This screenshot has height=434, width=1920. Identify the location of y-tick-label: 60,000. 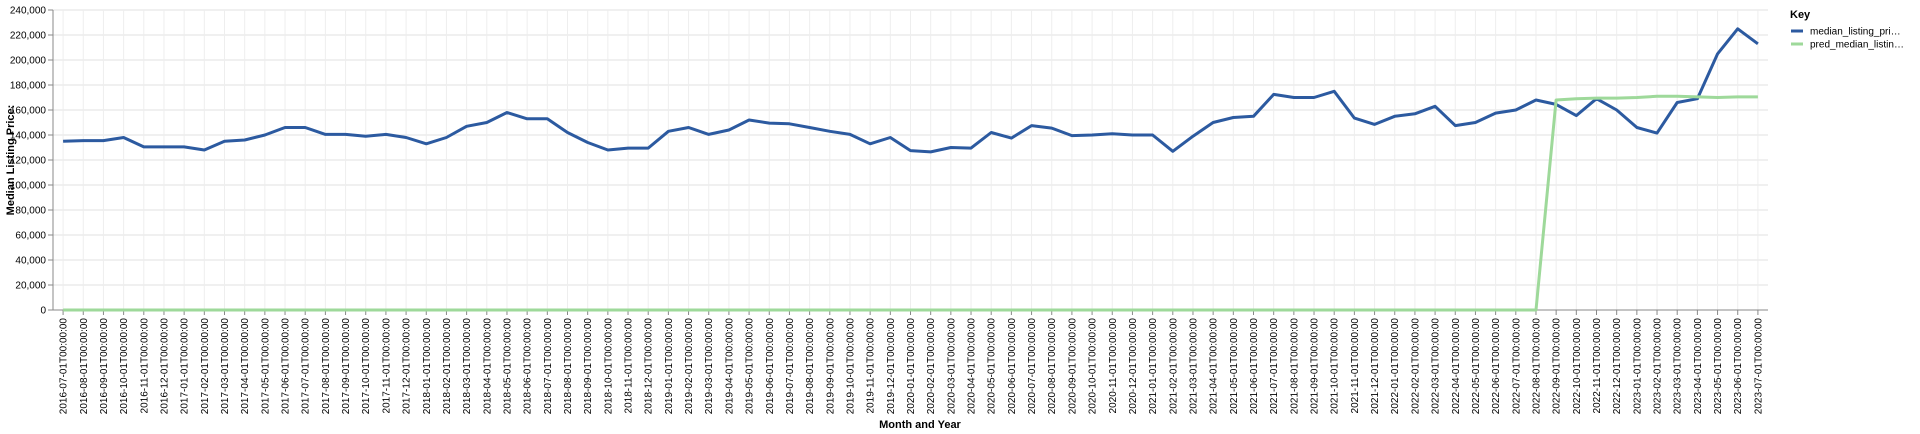
(30, 236).